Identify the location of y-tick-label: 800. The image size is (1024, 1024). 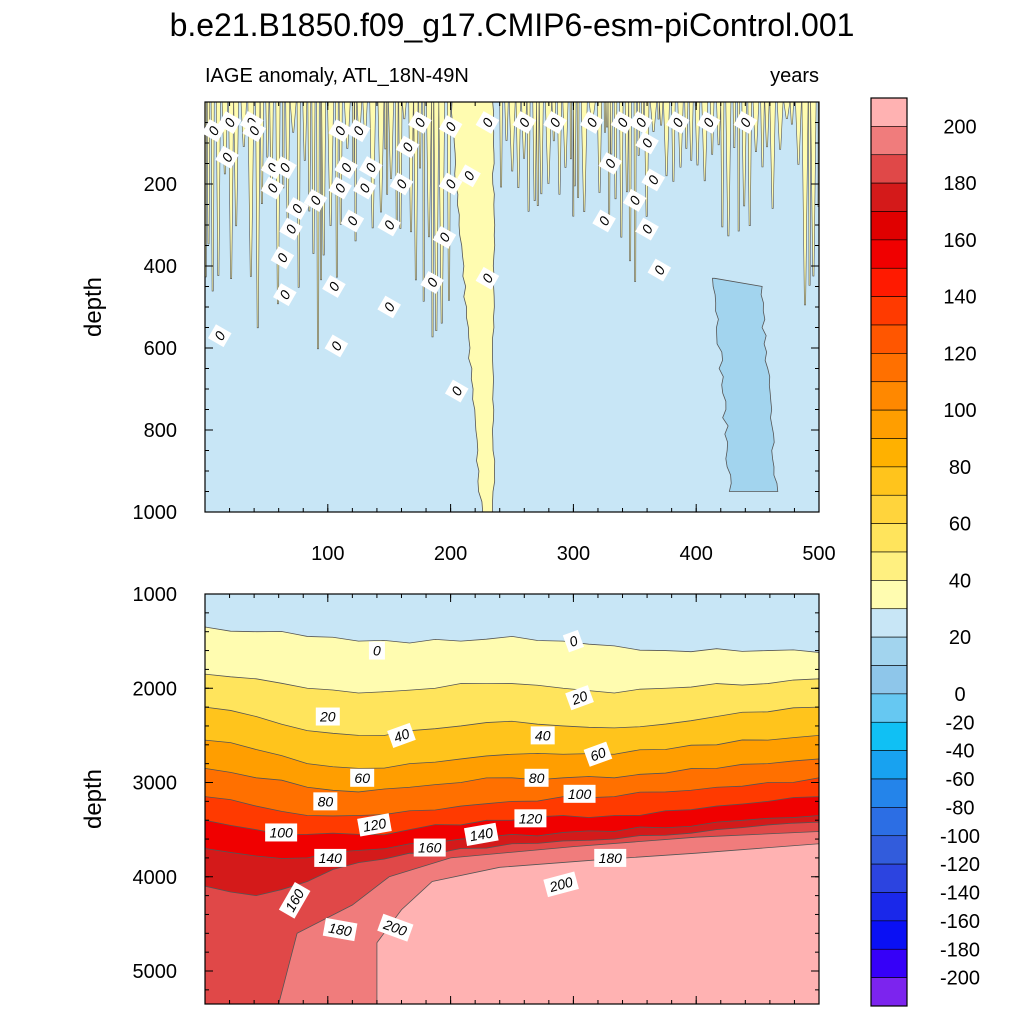
(160, 431).